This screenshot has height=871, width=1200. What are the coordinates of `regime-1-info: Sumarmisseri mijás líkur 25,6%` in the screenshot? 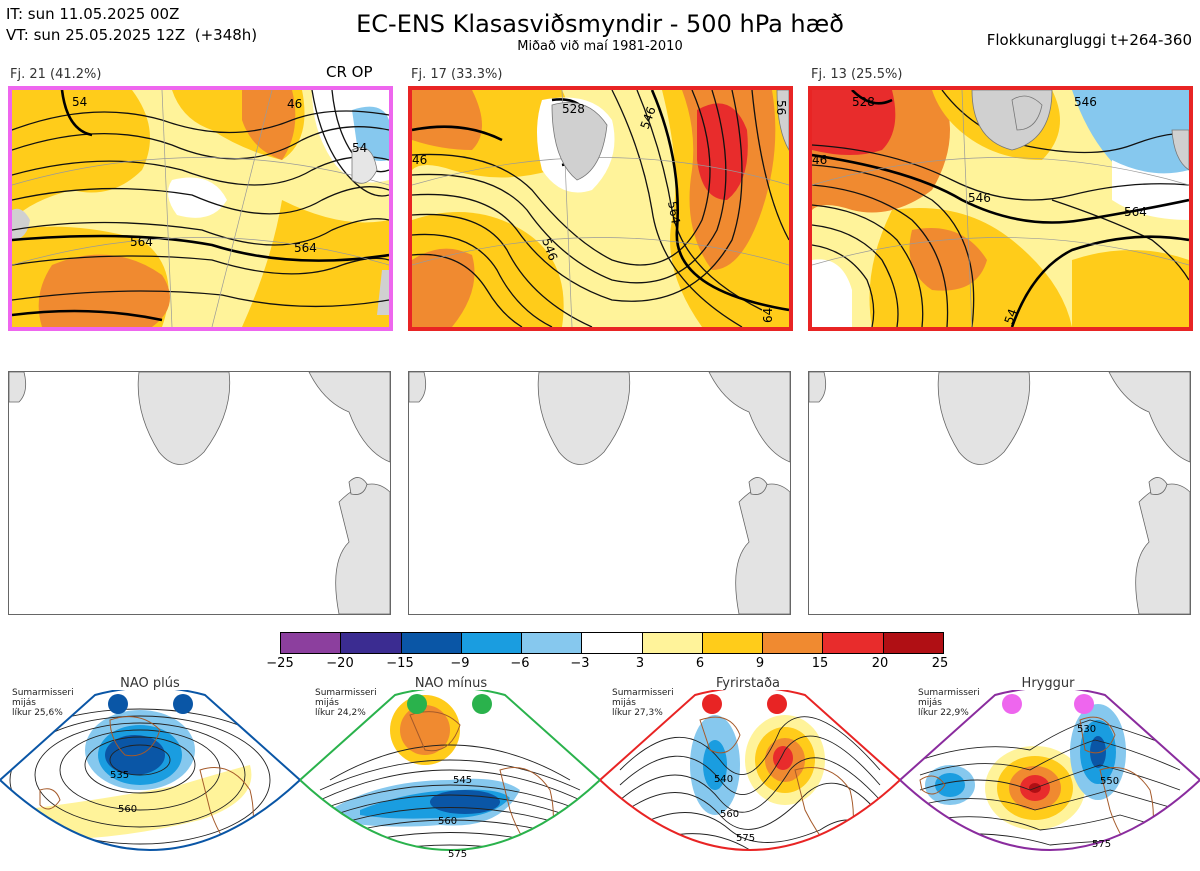 It's located at (43, 703).